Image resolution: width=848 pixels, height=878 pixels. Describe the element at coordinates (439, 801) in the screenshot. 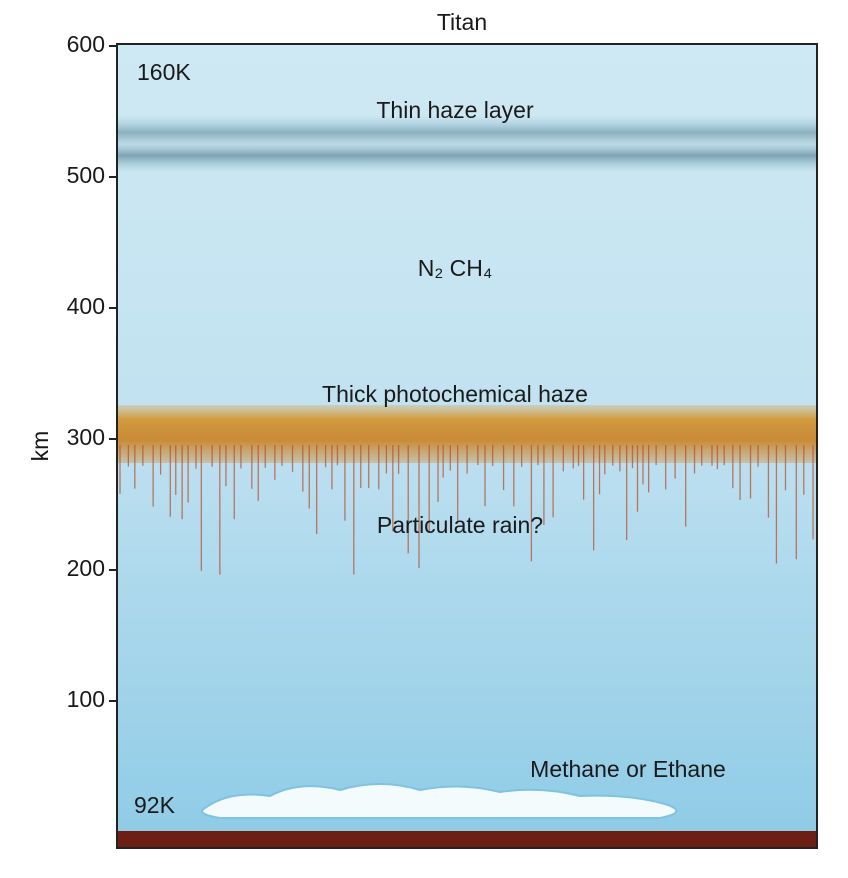

I see `cloud-layer` at that location.